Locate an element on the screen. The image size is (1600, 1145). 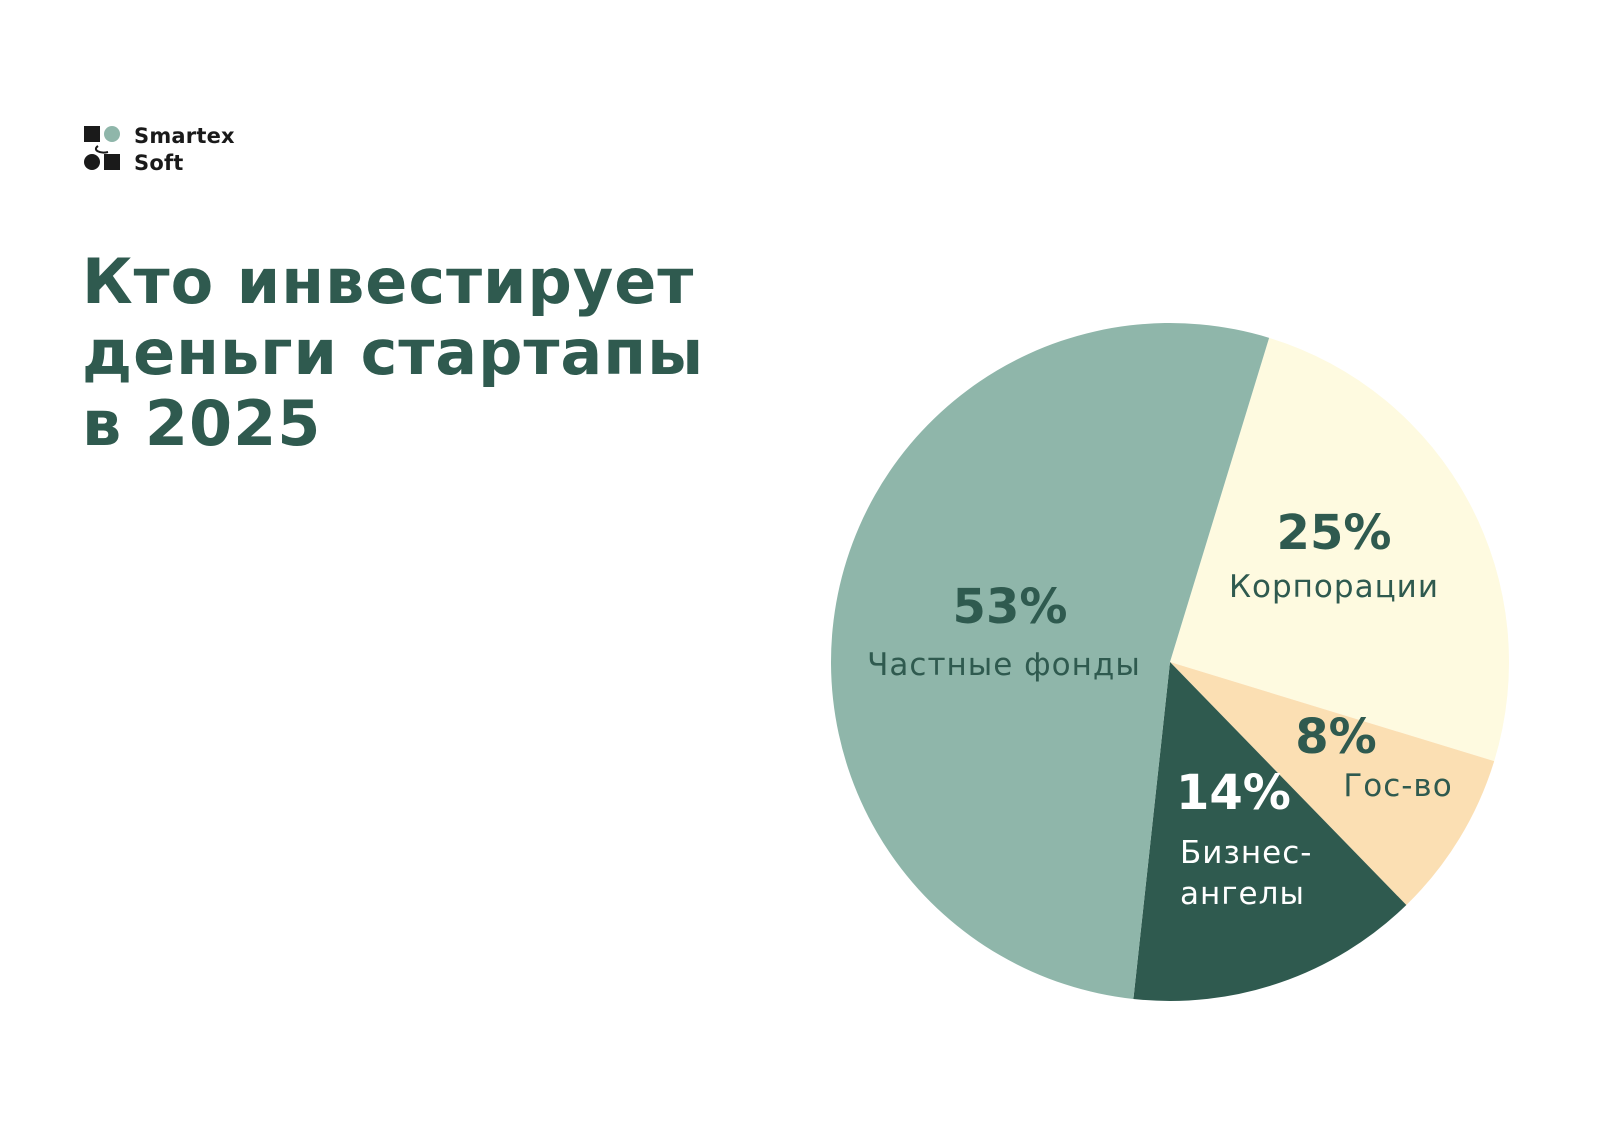
slice-category-label-corporations: Корпорации is located at coordinates (1334, 587).